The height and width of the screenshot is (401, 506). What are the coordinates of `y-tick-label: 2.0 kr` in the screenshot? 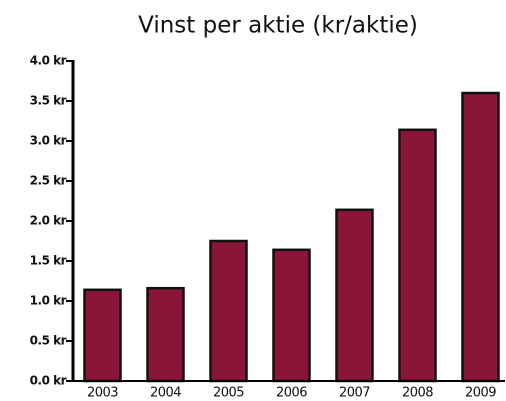 It's located at (48, 221).